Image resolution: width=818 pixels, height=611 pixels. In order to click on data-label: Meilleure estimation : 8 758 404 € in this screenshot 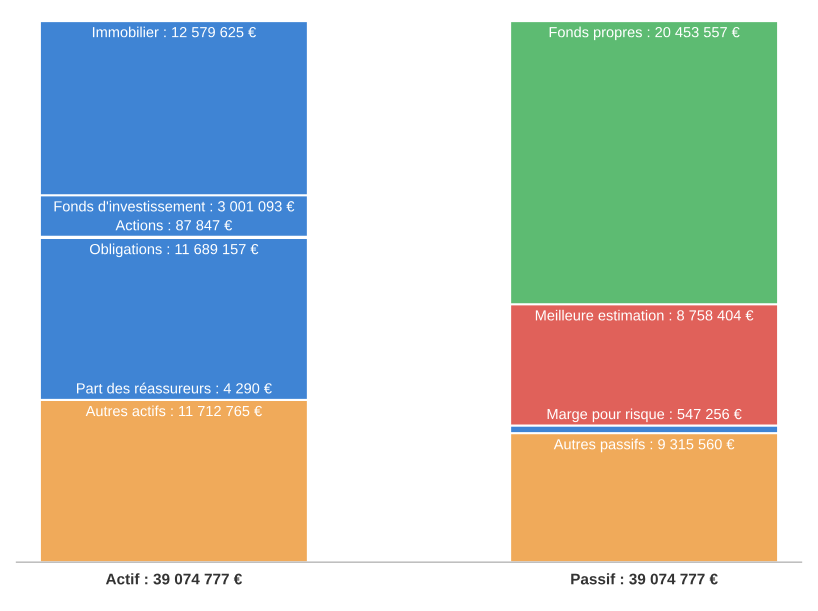, I will do `click(645, 315)`.